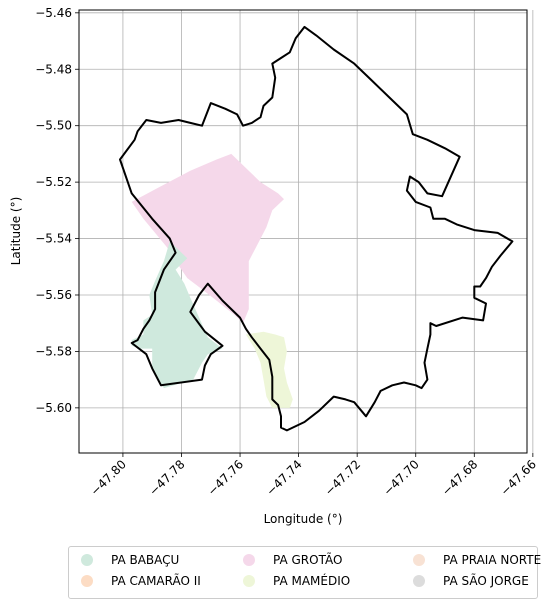  What do you see at coordinates (225, 477) in the screenshot?
I see `x-tick-label: −47.76` at bounding box center [225, 477].